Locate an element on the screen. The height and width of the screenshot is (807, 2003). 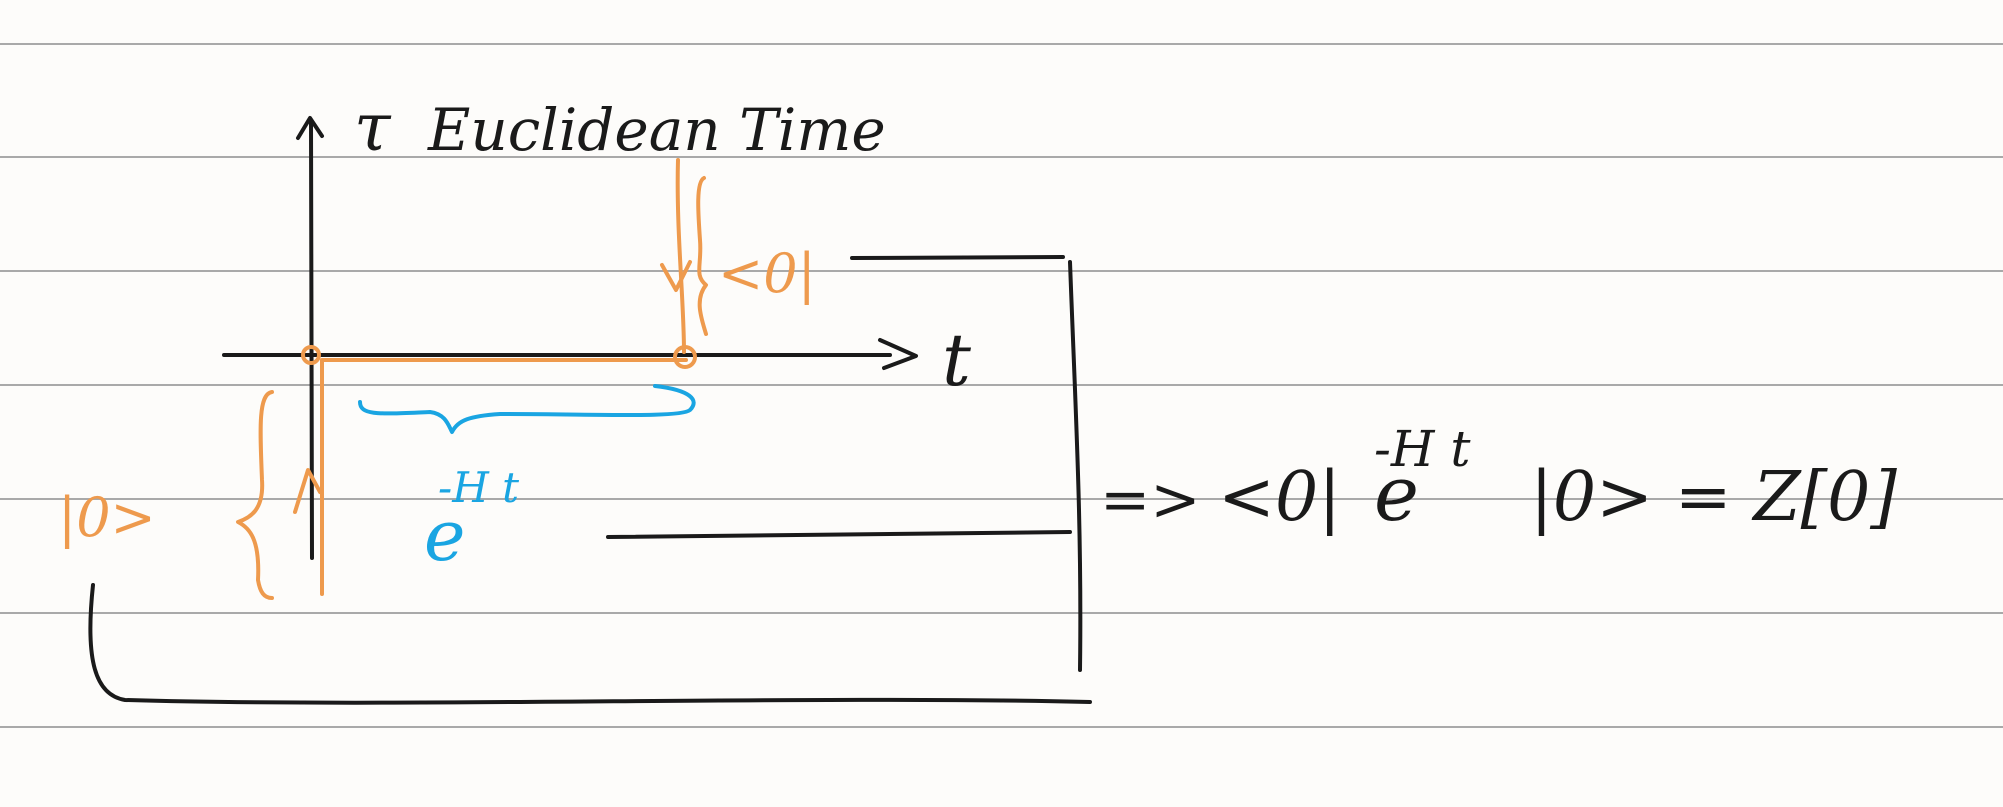
down-path is located at coordinates (680, 256).